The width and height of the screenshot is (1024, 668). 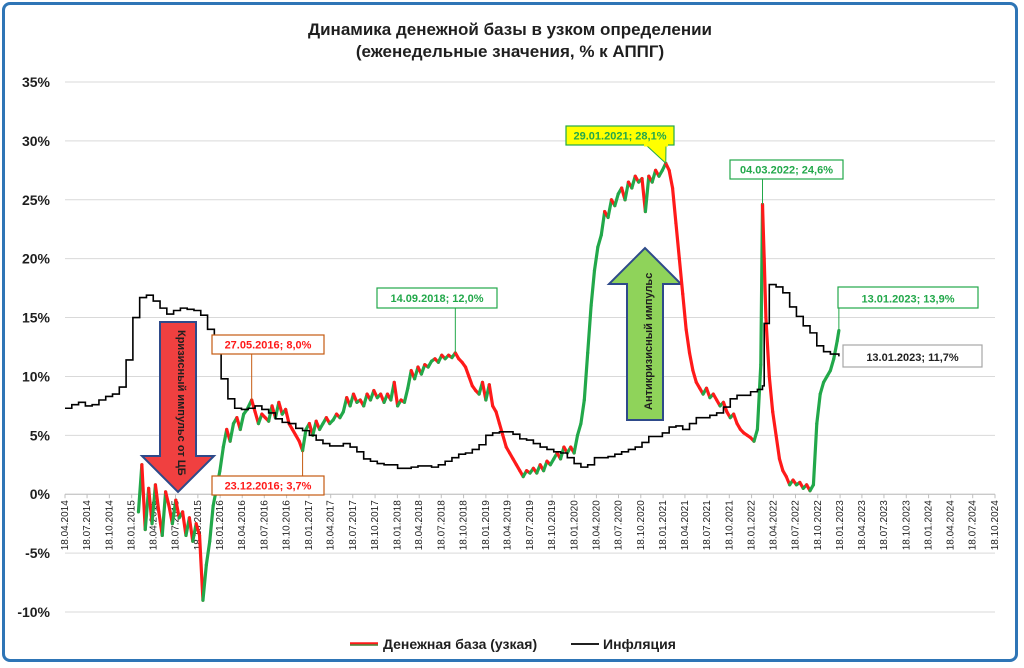 I want to click on x-tick-label: 18.04.2017, so click(x=331, y=525).